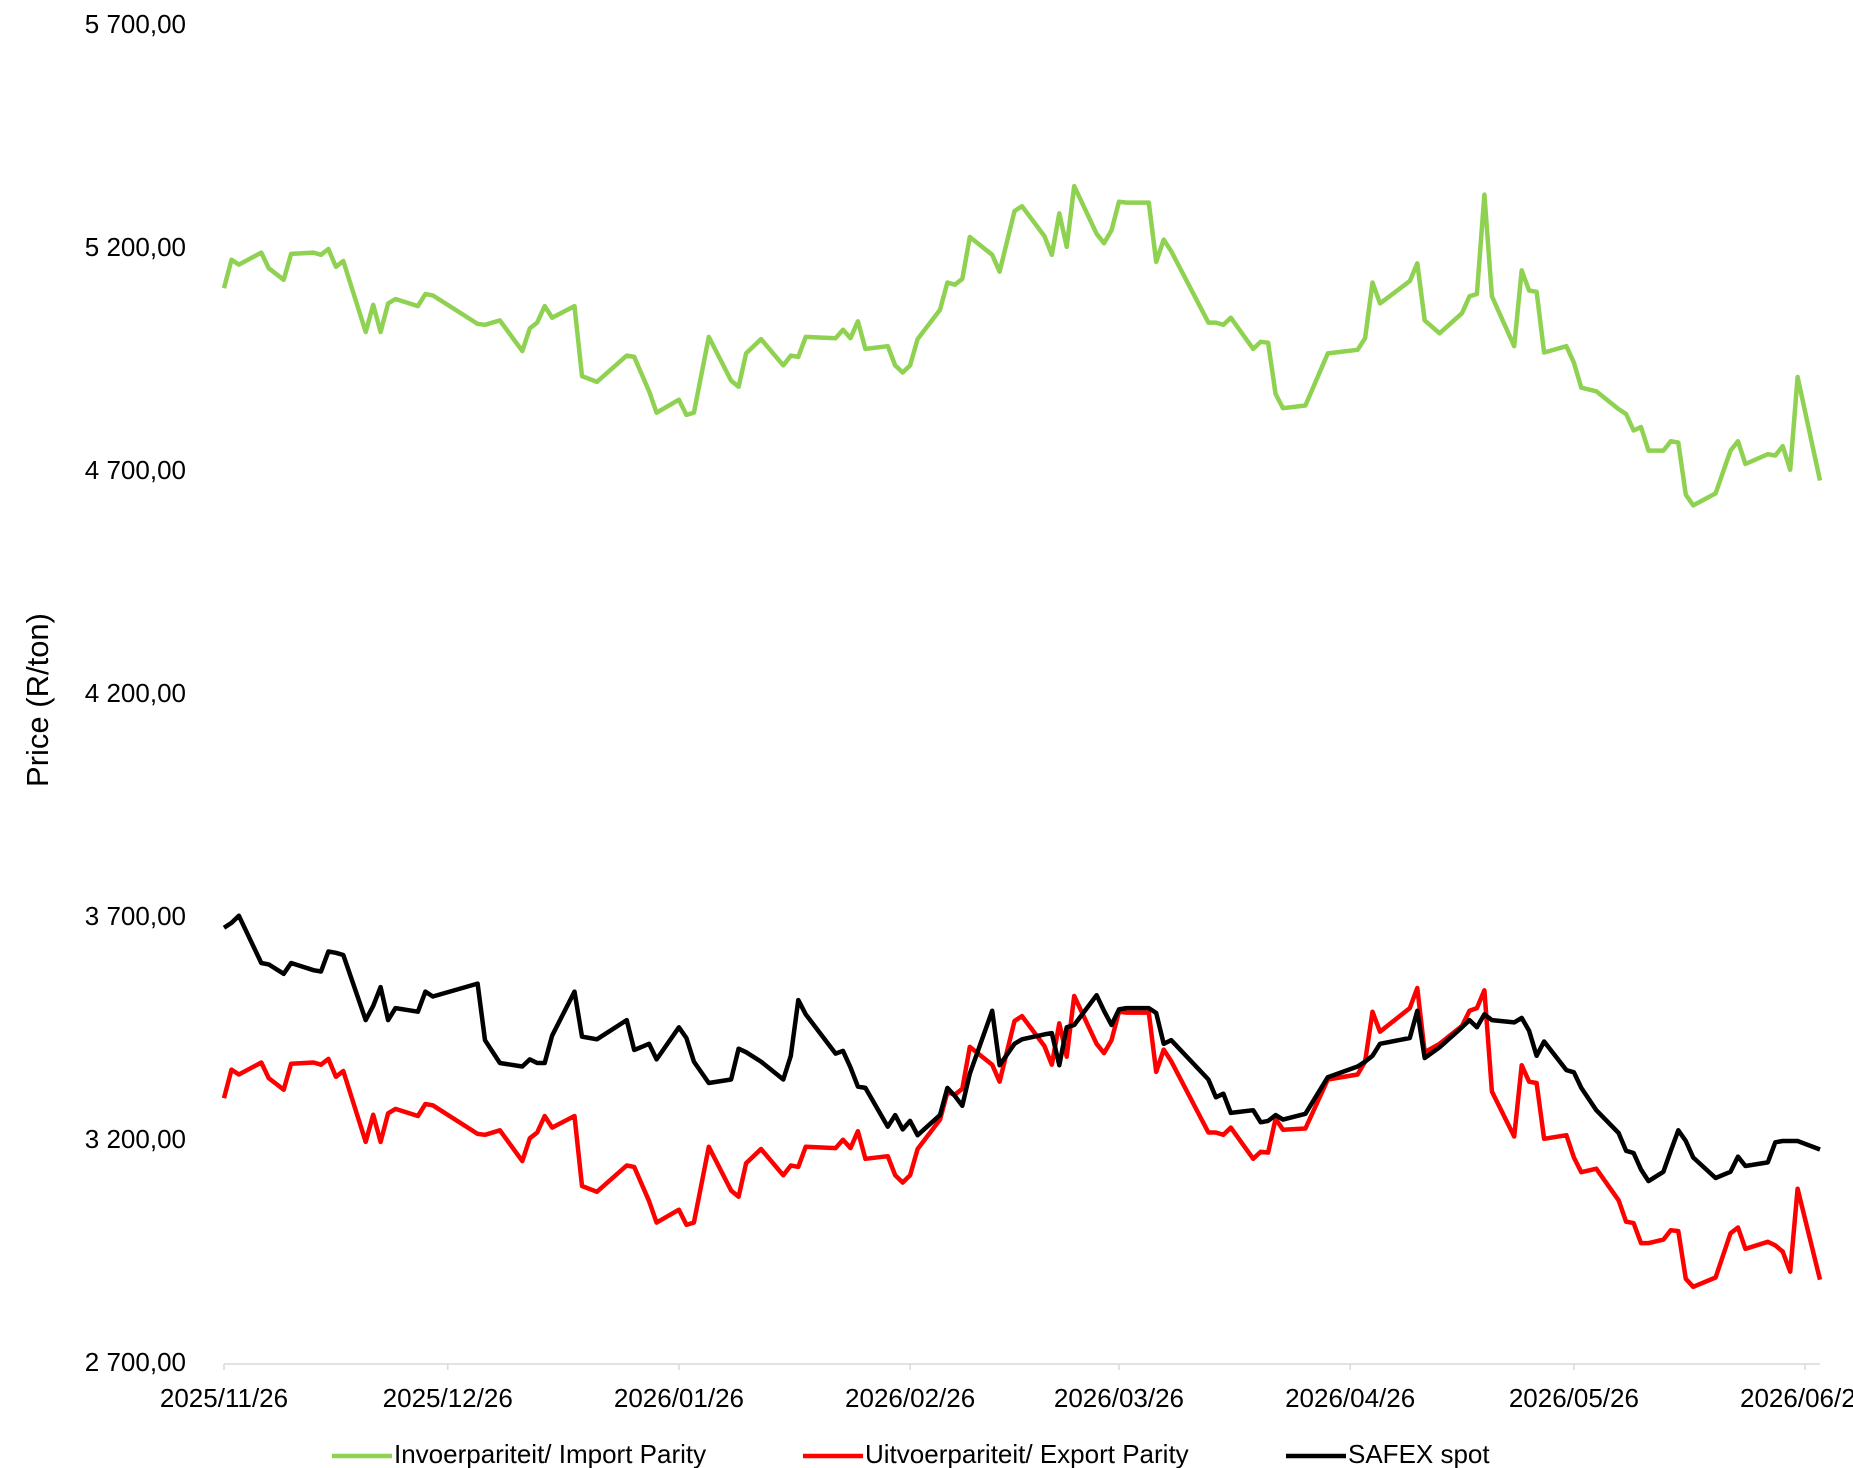  What do you see at coordinates (1119, 1398) in the screenshot?
I see `x-tick-label: 2026/03/26` at bounding box center [1119, 1398].